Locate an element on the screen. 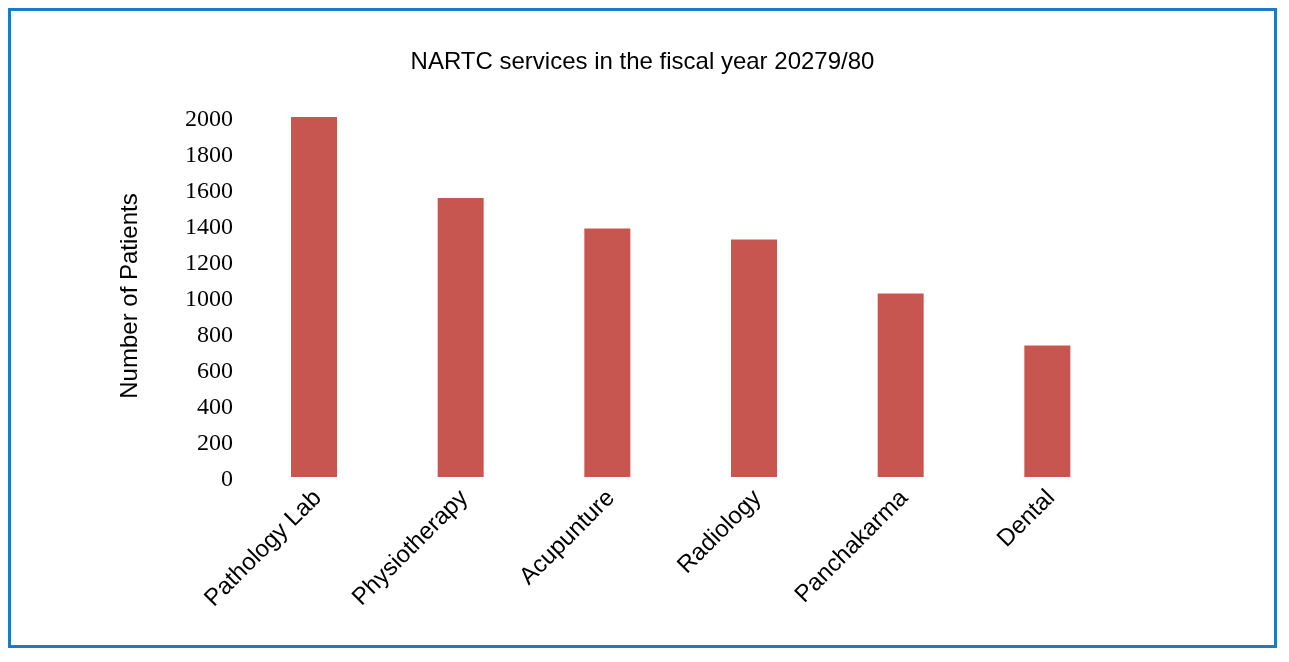 This screenshot has width=1289, height=662. y-tick-label: 200 is located at coordinates (215, 441).